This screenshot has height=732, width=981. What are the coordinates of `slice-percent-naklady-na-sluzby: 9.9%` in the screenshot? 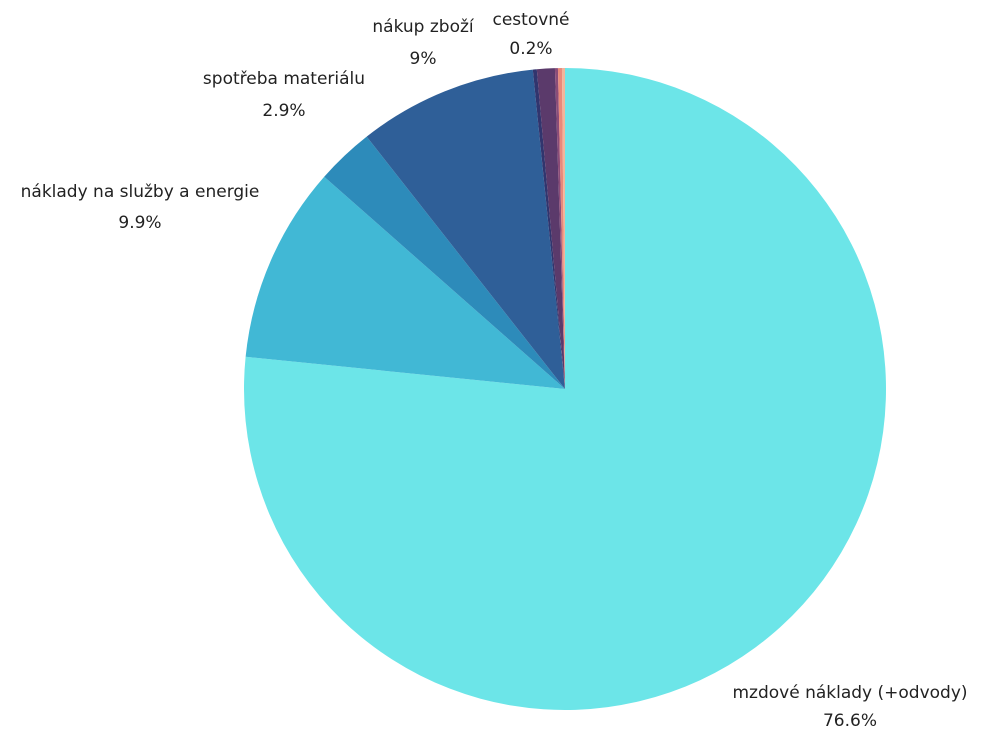 It's located at (139, 223).